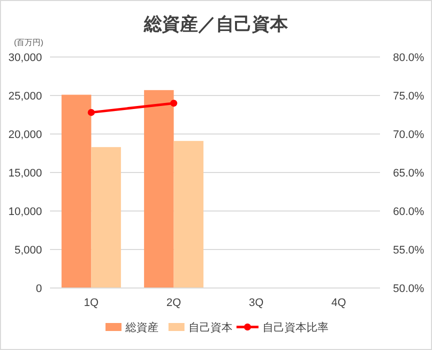 The height and width of the screenshot is (350, 432). I want to click on x-tick-label: 2Q, so click(174, 303).